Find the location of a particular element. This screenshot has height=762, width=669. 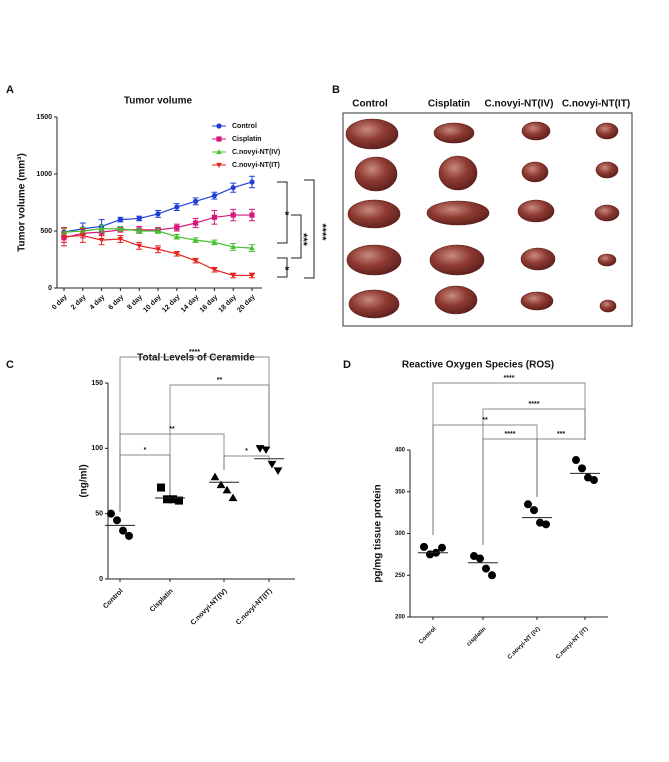

y-tick-label: 300 is located at coordinates (400, 534).